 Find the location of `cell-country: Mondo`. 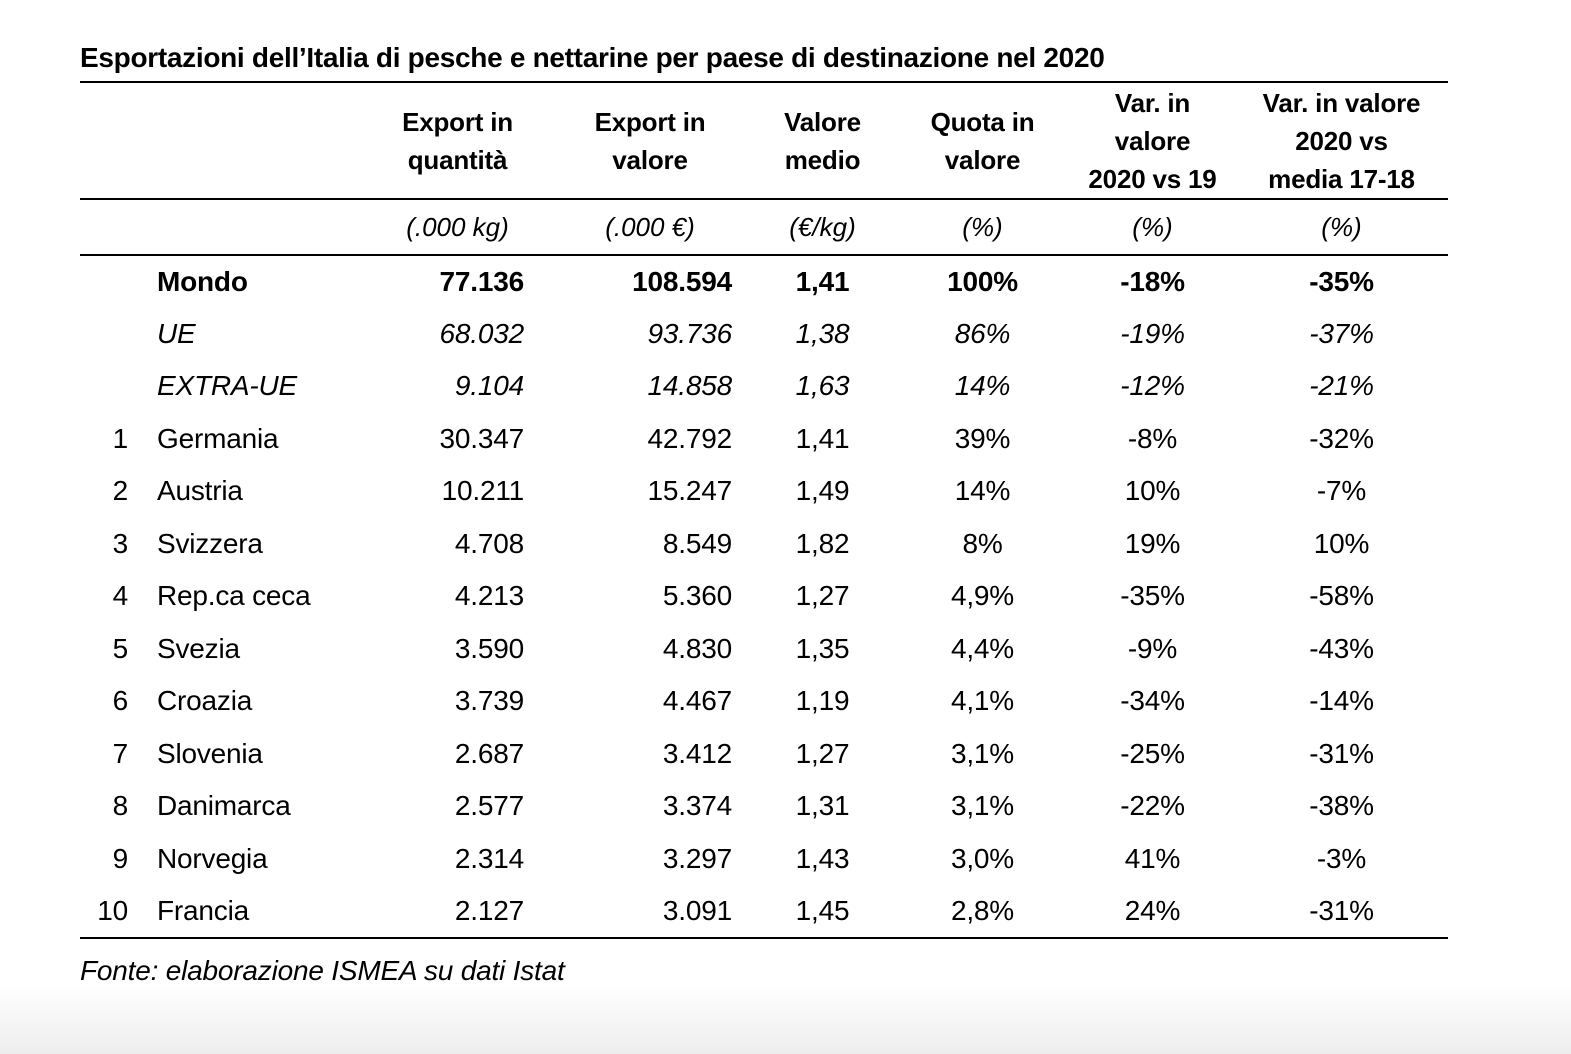

cell-country: Mondo is located at coordinates (202, 281).